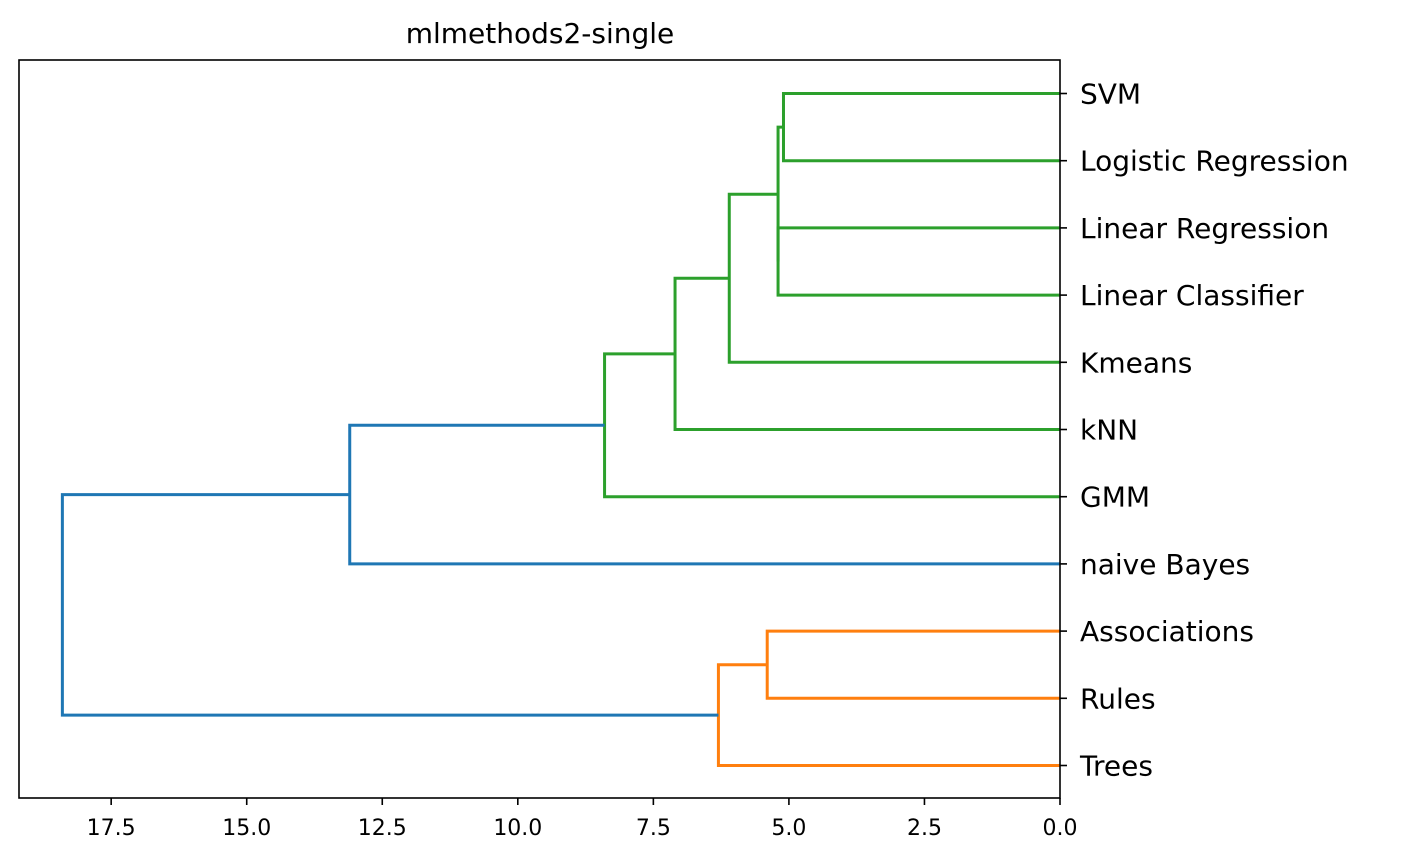 This screenshot has width=1405, height=862. I want to click on x-axis: 17.5 15.0 12.5 10.0 7.5 5.0 2.5 0.0, so click(582, 819).